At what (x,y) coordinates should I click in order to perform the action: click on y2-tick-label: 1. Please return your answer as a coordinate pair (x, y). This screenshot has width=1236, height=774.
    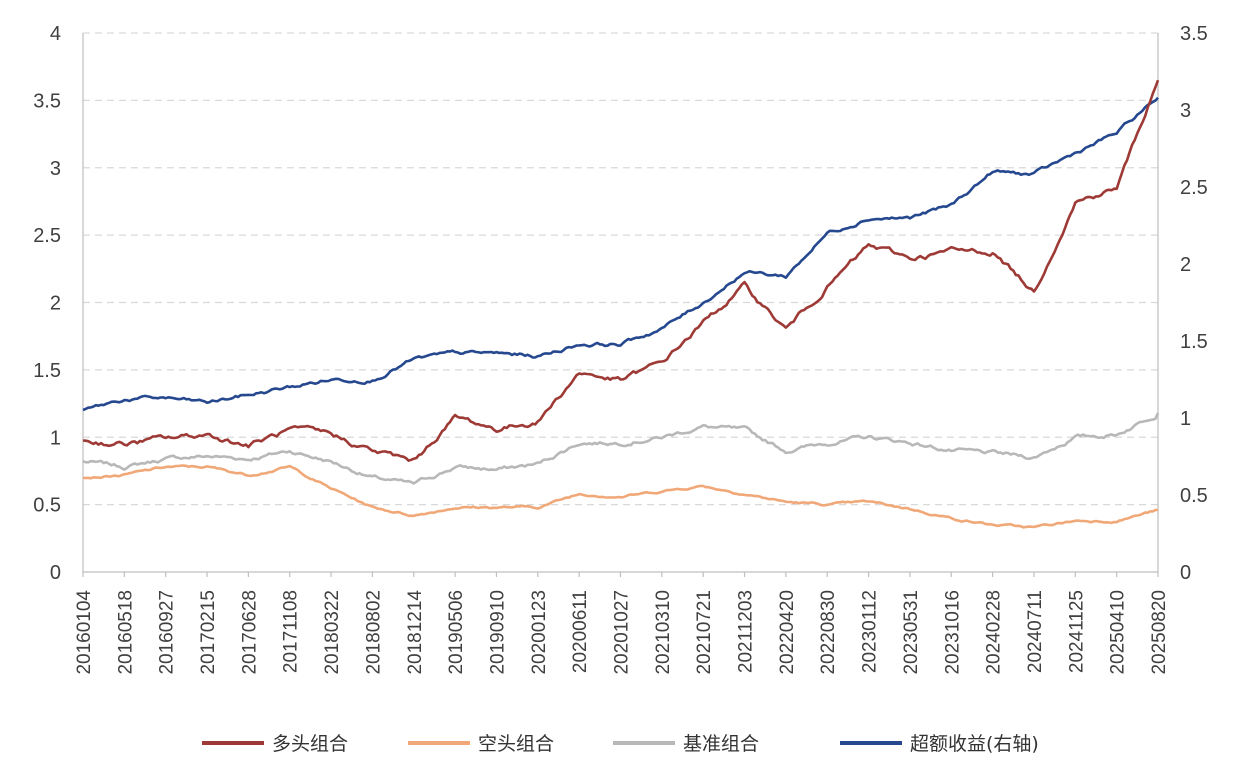
    Looking at the image, I should click on (1185, 419).